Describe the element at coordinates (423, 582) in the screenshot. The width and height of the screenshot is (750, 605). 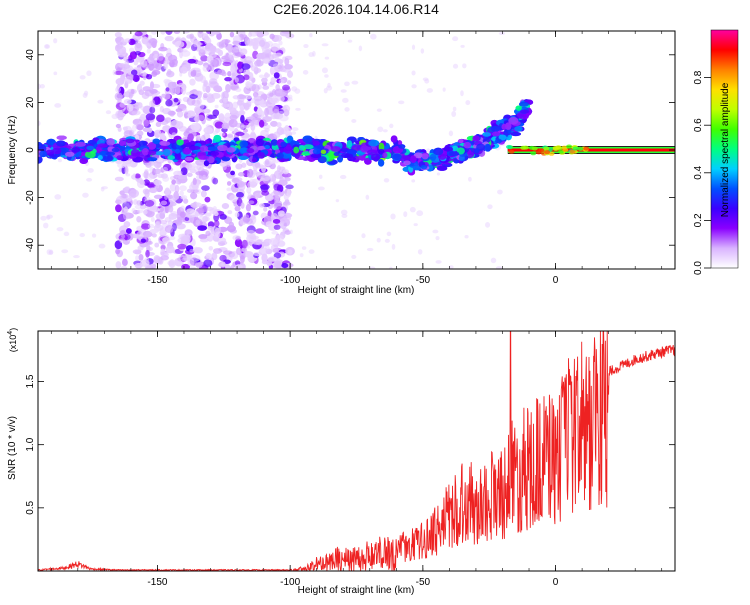
I see `x-tick-label: -50` at that location.